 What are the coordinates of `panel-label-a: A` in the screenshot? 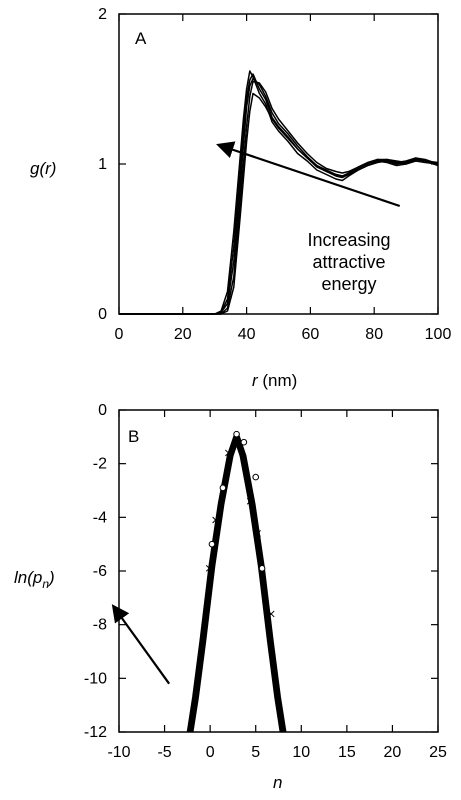 It's located at (141, 38).